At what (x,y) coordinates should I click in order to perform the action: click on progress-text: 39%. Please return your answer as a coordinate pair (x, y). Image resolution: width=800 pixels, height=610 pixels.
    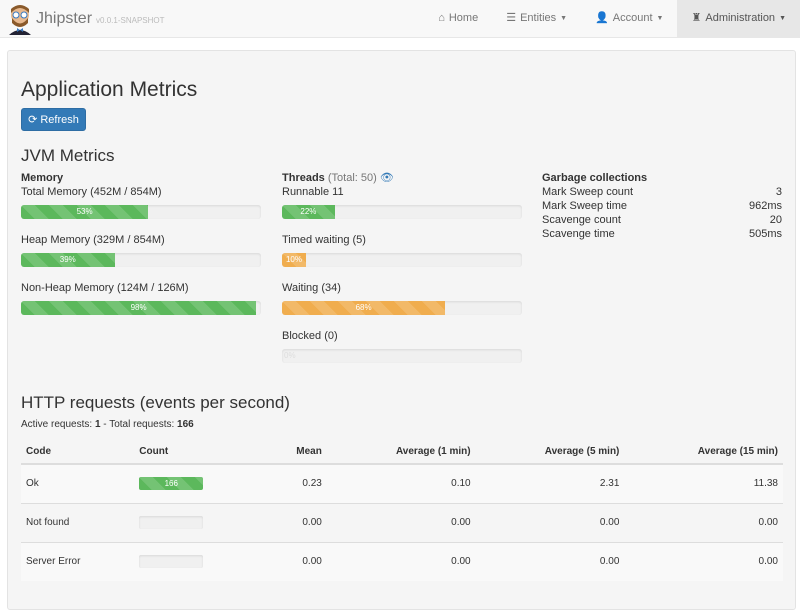
    Looking at the image, I should click on (67, 259).